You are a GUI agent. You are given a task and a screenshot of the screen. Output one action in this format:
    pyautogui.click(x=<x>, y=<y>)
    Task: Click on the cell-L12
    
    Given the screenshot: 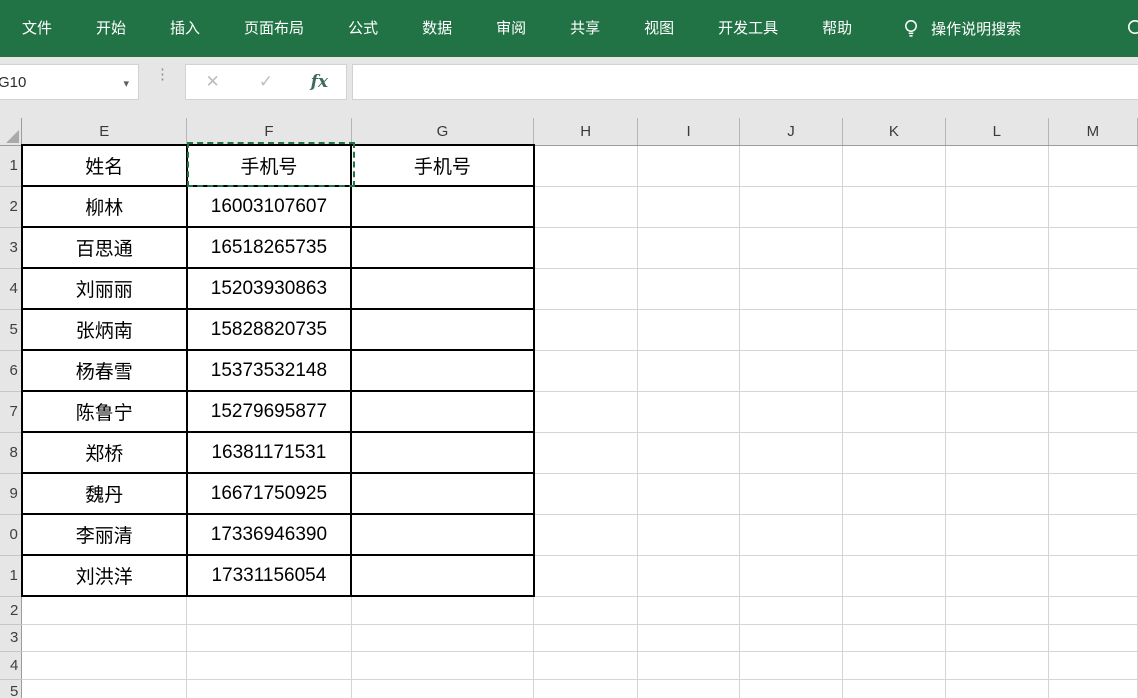 What is the action you would take?
    pyautogui.click(x=997, y=610)
    